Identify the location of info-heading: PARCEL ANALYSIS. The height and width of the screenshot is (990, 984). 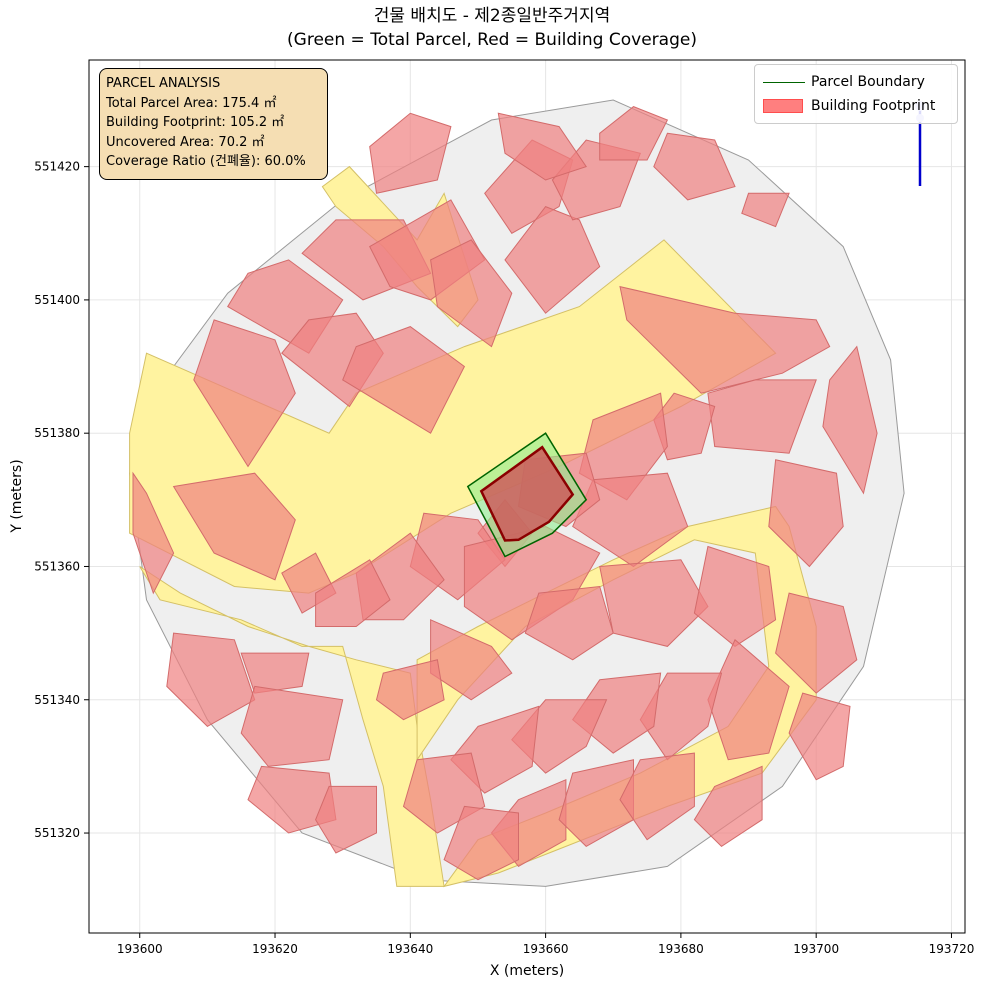
(163, 83).